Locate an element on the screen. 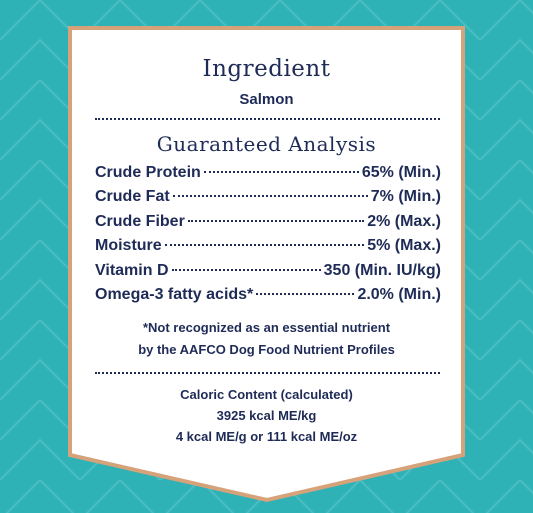  analysis-row: Omega-3 fatty acids* 2.0% (Min.) is located at coordinates (268, 298).